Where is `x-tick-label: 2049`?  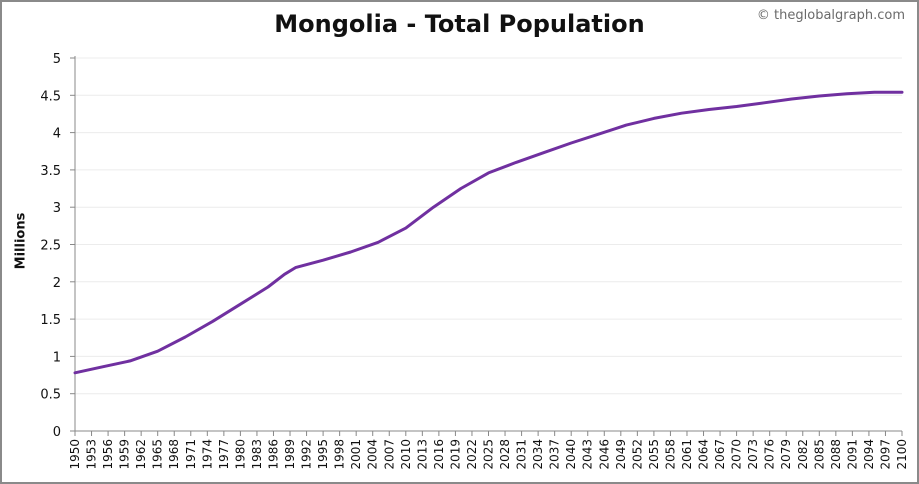 x-tick-label: 2049 is located at coordinates (621, 454).